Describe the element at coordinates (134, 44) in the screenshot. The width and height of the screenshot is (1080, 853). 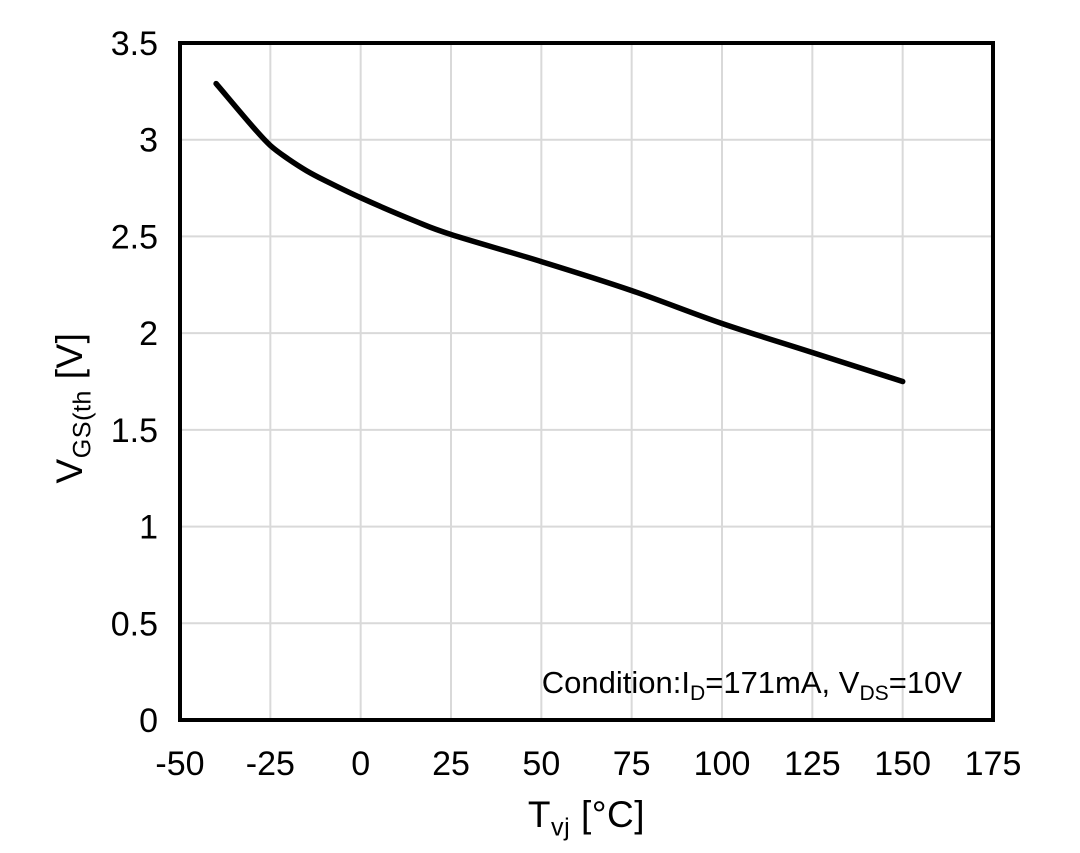
I see `y-tick-label: 3.5` at that location.